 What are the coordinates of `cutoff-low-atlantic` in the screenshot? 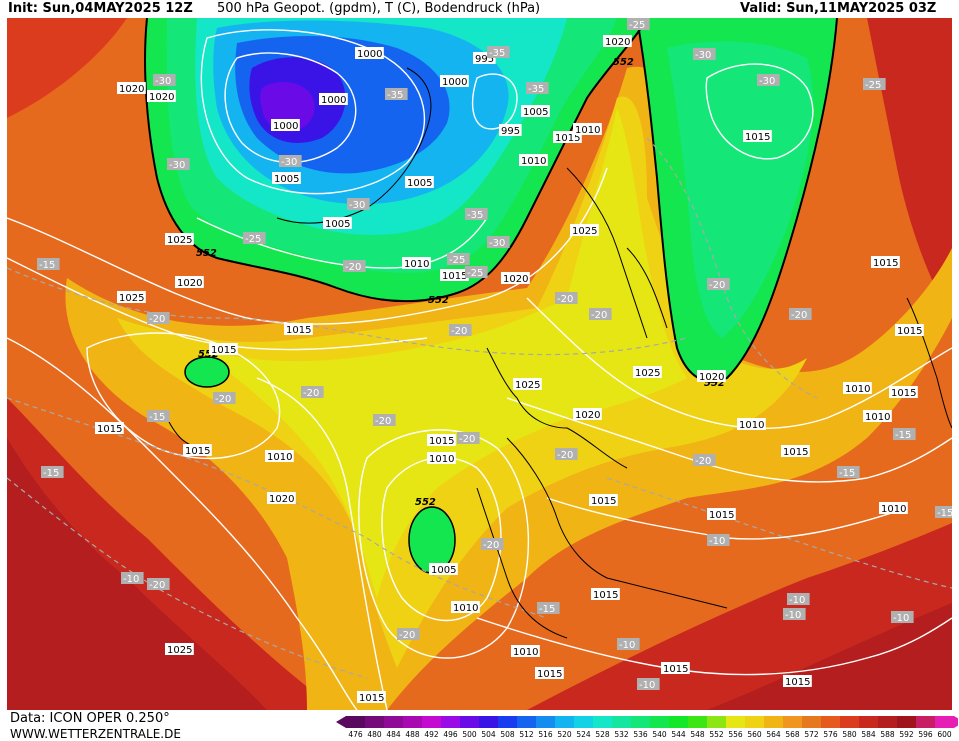 It's located at (207, 372).